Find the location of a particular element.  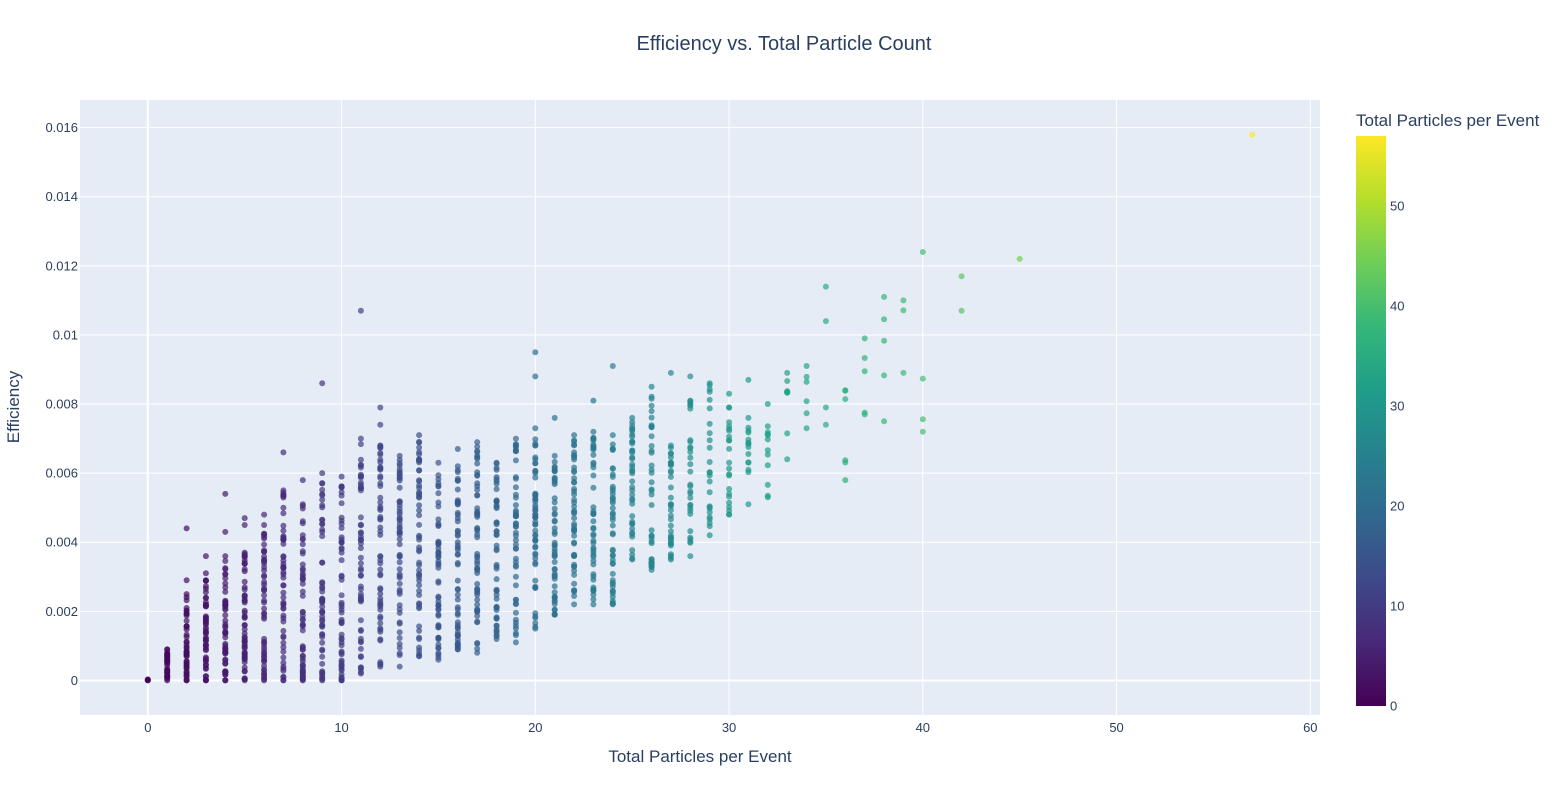

y-tick-labels: 0 0.002 0.004 0.006 0.008 0.01 0.012 0.014 0.016 is located at coordinates (61, 404).